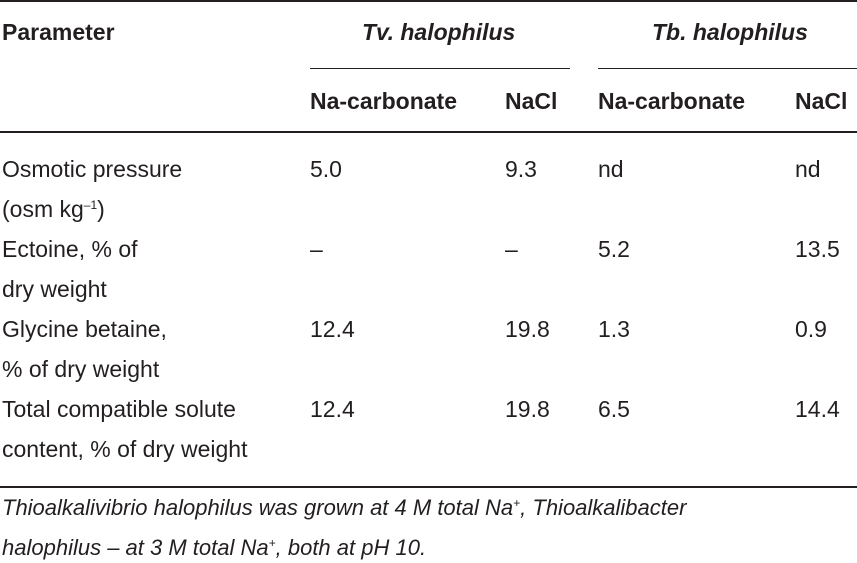  Describe the element at coordinates (332, 409) in the screenshot. I see `cell-total-tv-nacarbonate: 12.4` at that location.